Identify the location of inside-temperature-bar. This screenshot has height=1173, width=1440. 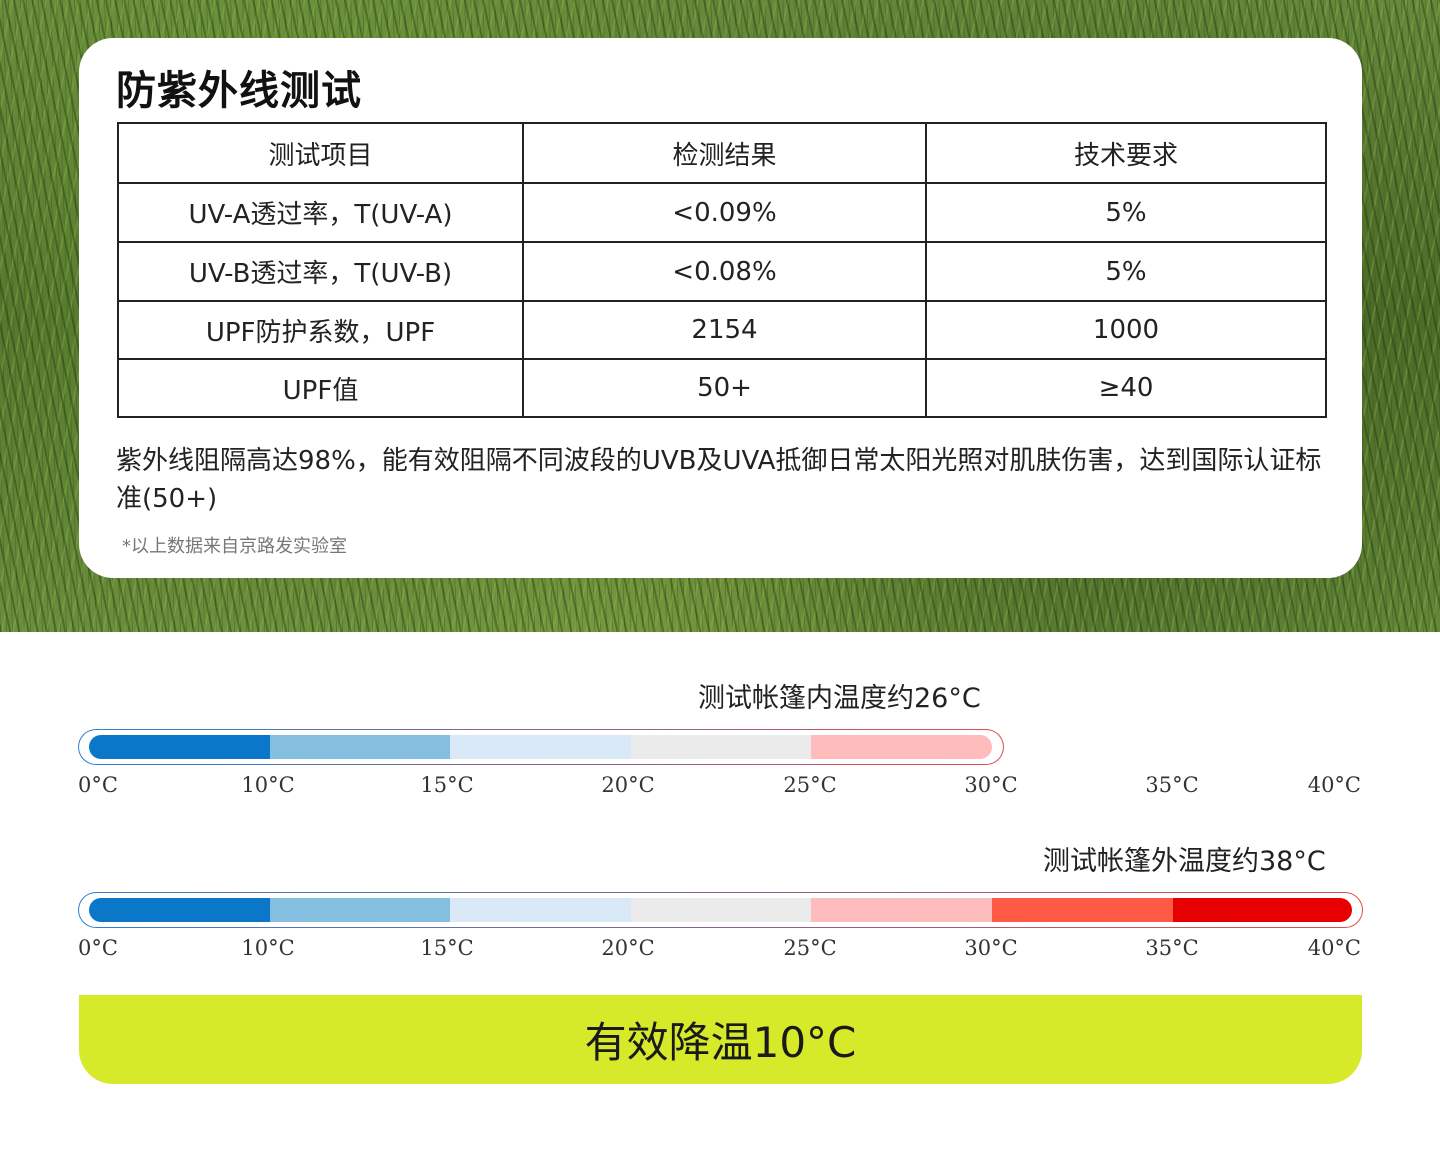
(540, 747).